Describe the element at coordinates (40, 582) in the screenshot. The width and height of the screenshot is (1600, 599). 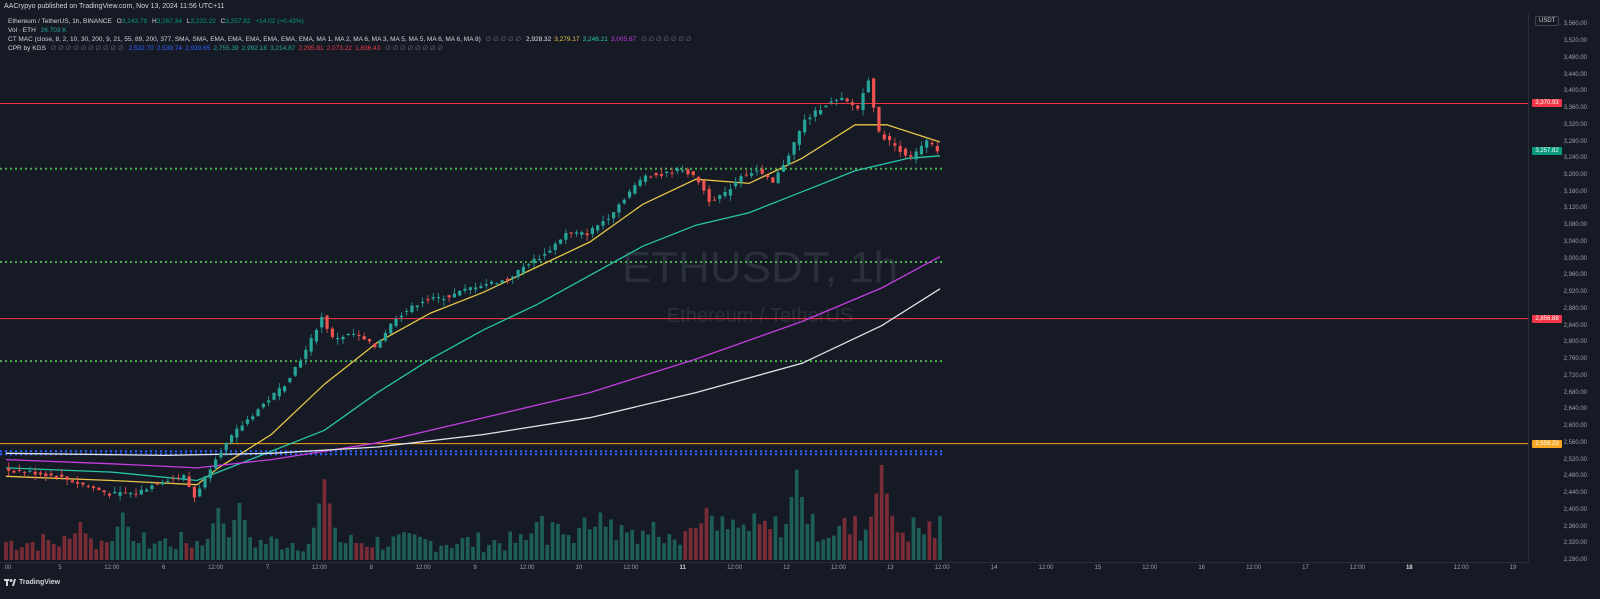
I see `tradingview-brand: TradingView` at that location.